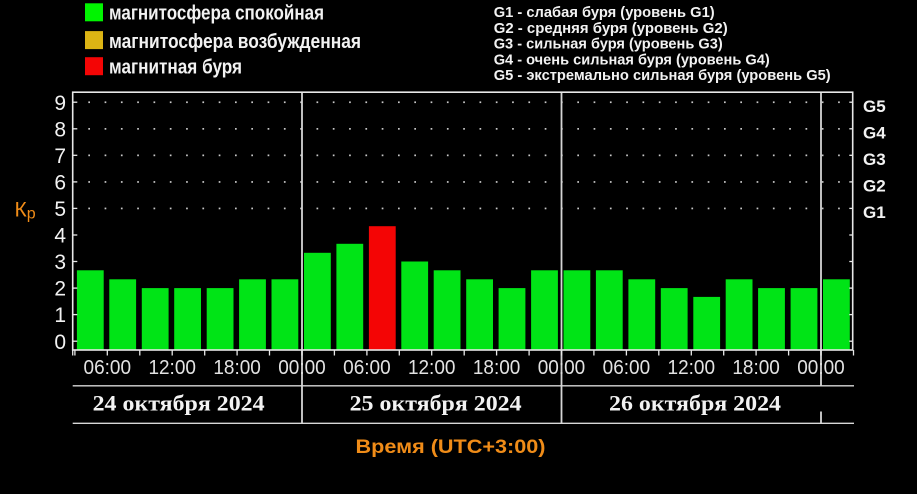 Image resolution: width=917 pixels, height=494 pixels. I want to click on svg-text: магнитосфера спокойная, so click(216, 14).